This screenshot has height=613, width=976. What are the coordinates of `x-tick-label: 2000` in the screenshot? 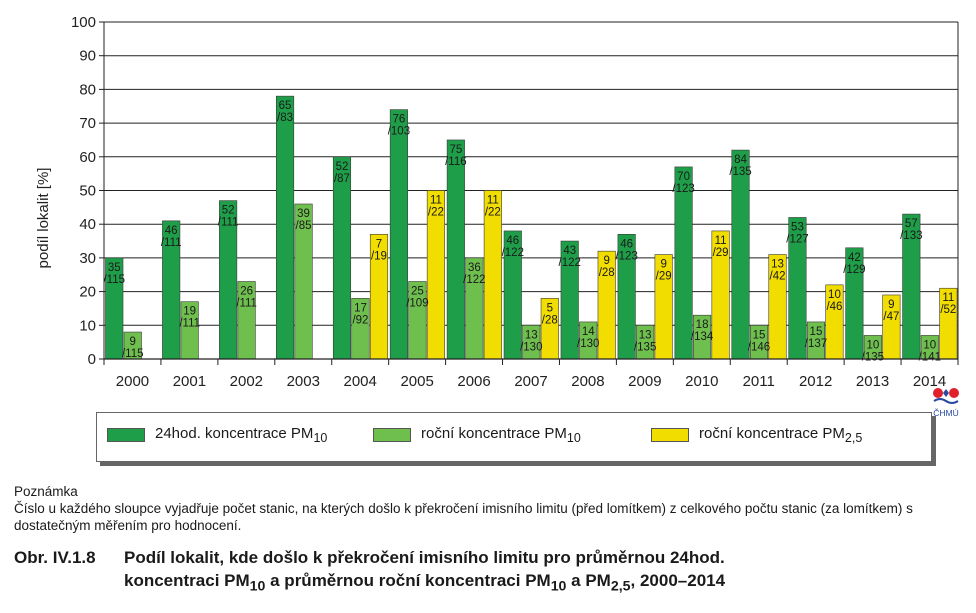 It's located at (132, 381).